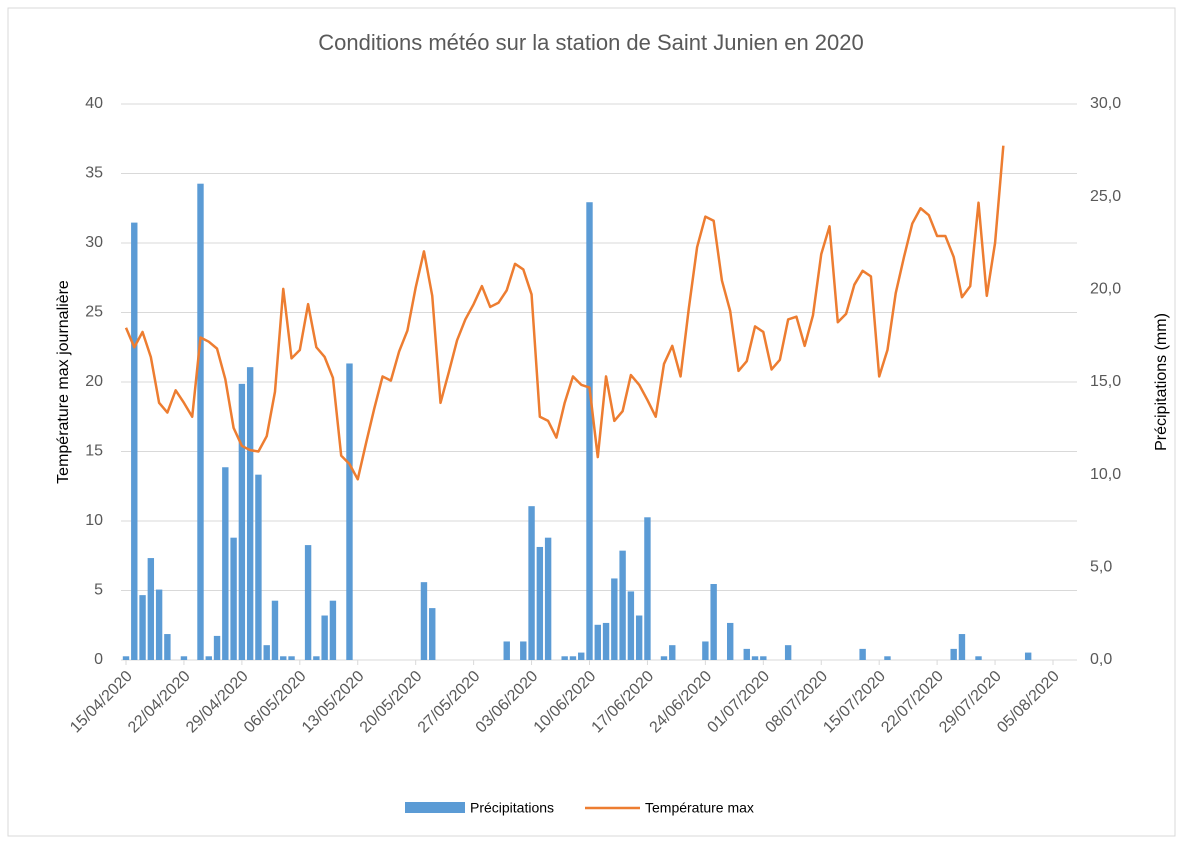 The width and height of the screenshot is (1183, 841). I want to click on y2-axis-title: Précipitations (mm), so click(1161, 382).